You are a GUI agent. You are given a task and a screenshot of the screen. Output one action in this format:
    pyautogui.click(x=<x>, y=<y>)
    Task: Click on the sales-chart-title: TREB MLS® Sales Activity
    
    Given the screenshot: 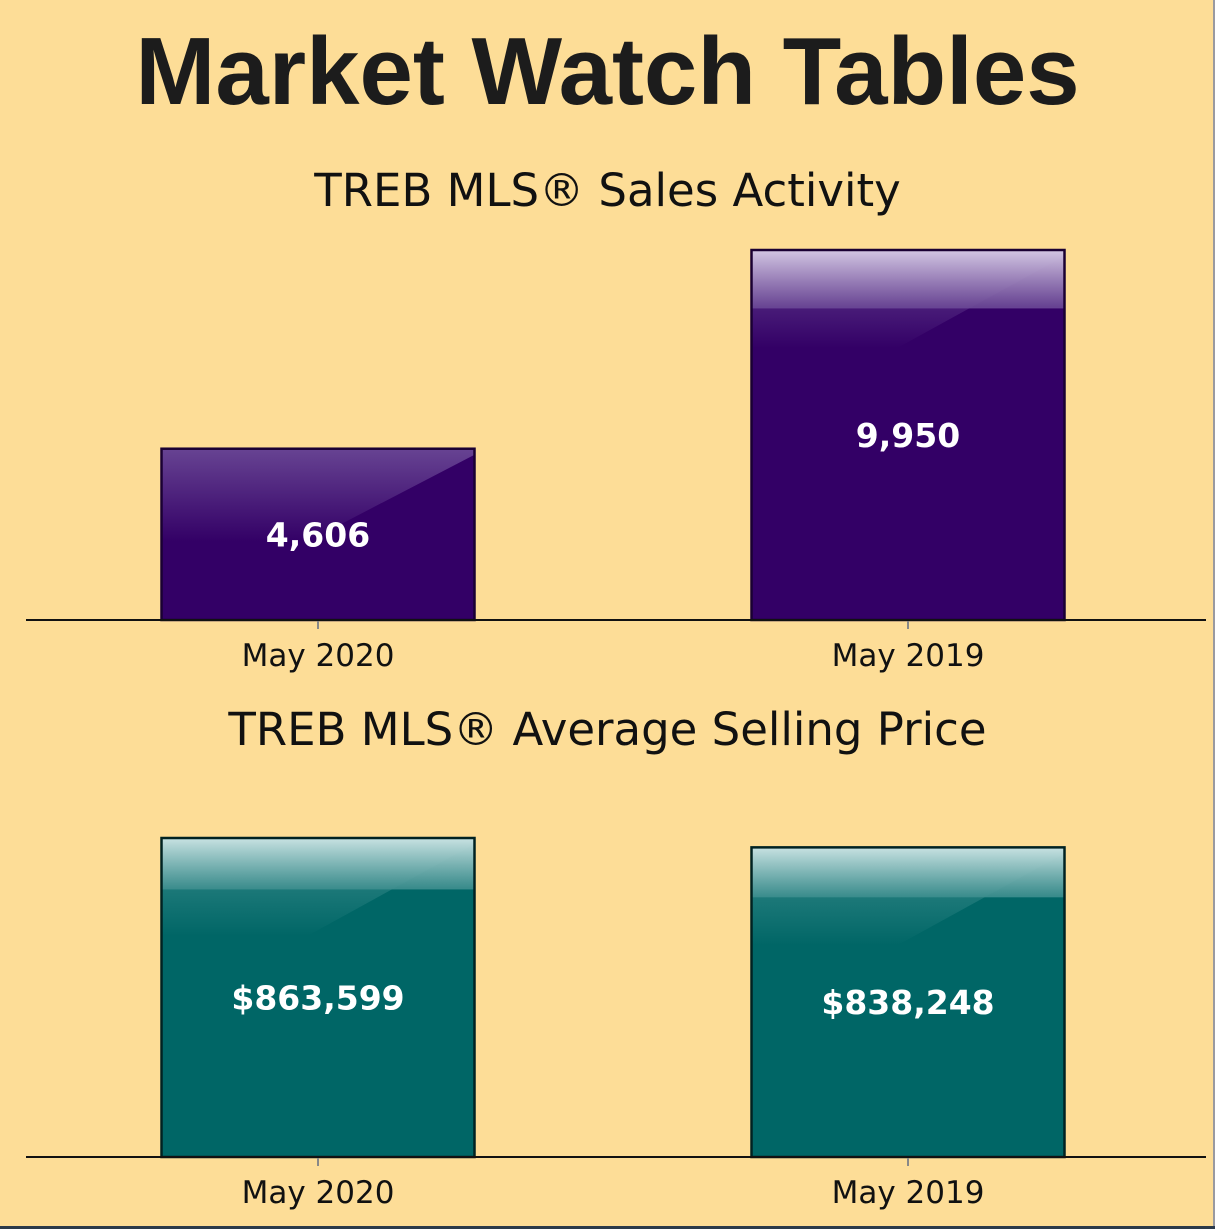 What is the action you would take?
    pyautogui.click(x=607, y=190)
    